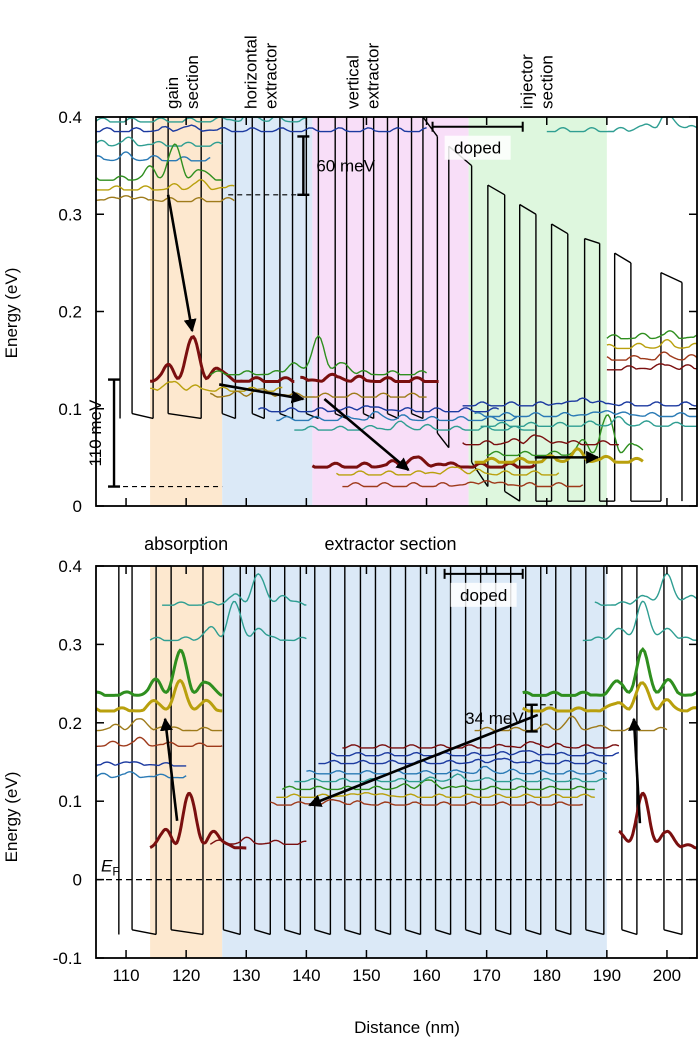 The height and width of the screenshot is (1042, 700). I want to click on section-label: absorption, so click(186, 544).